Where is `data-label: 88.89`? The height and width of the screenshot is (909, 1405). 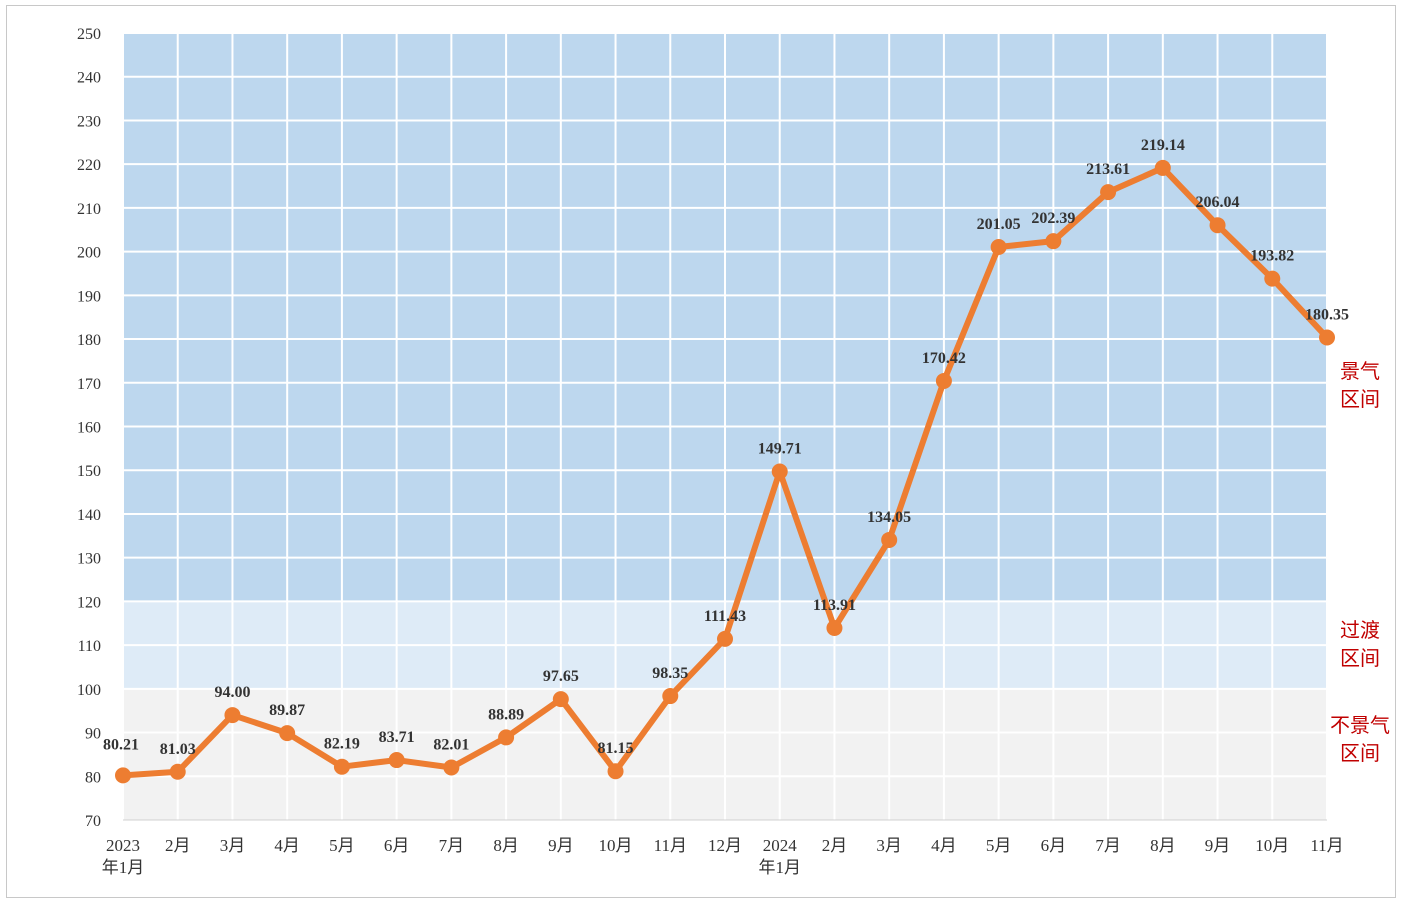 data-label: 88.89 is located at coordinates (506, 714).